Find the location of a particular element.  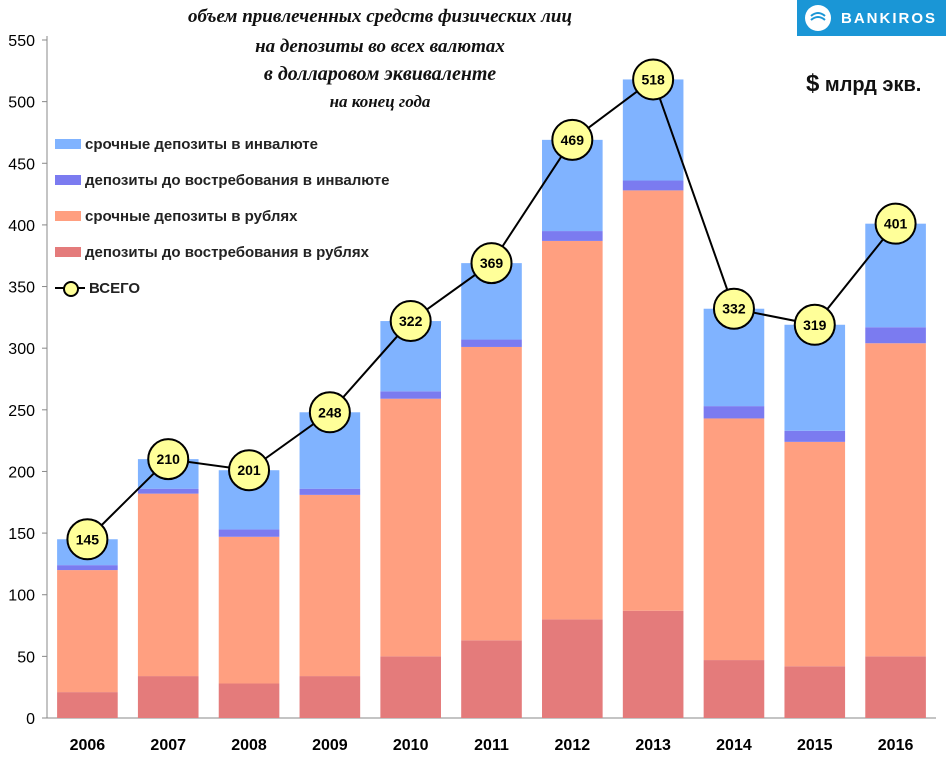

legend-label: депозиты до востребования в рублях is located at coordinates (227, 252).